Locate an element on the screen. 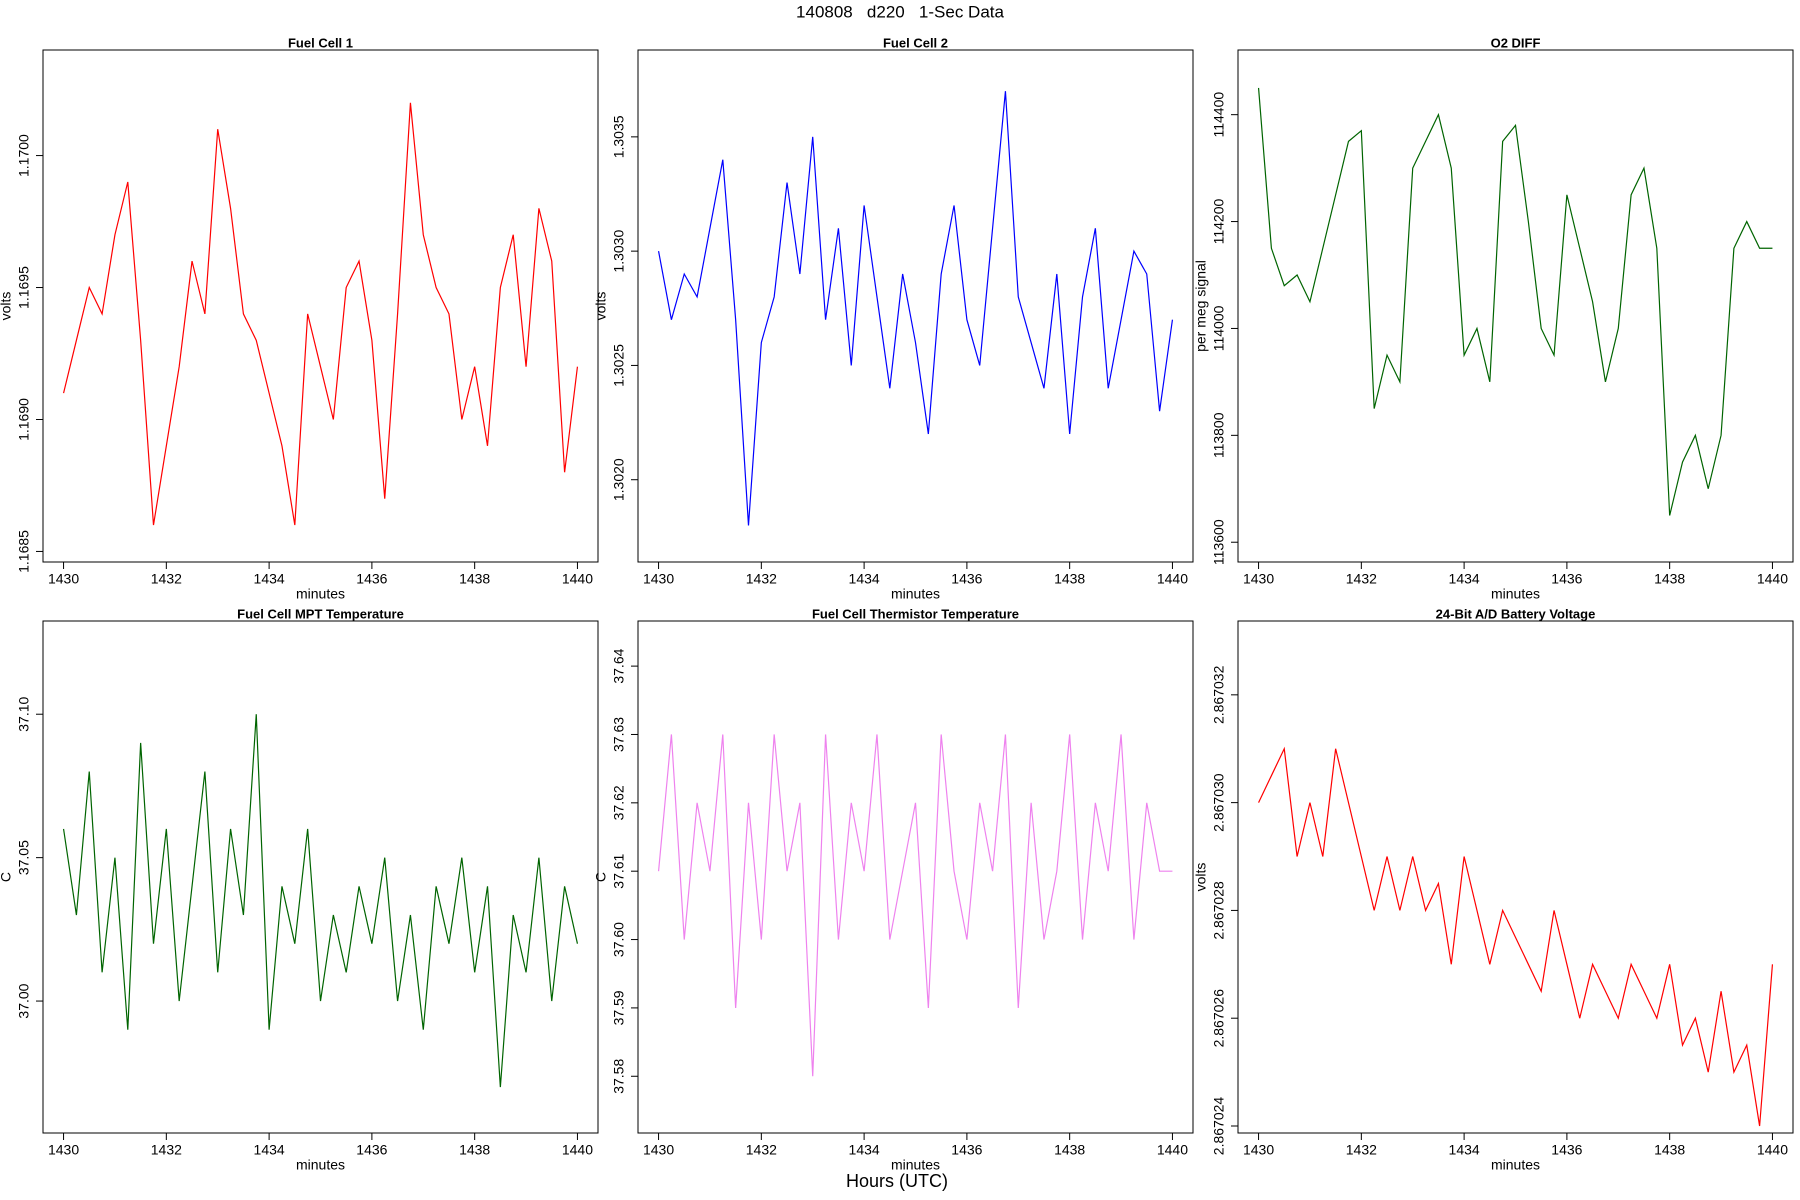 The height and width of the screenshot is (1200, 1800). y-tick-label: 37.00 is located at coordinates (24, 1000).